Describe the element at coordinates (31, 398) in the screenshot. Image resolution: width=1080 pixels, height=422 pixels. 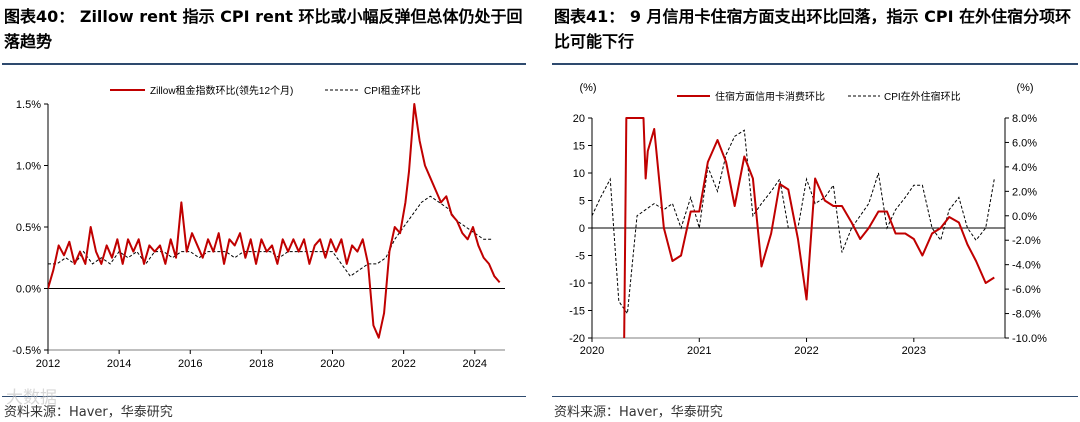
I see `watermark: 大数据` at that location.